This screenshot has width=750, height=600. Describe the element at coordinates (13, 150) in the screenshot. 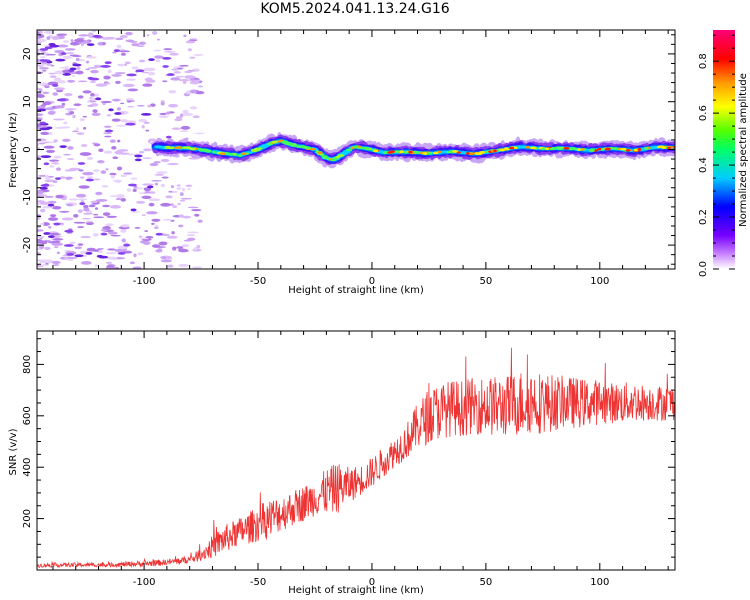

I see `spectrogram-y-label: Frequency (Hz)` at that location.